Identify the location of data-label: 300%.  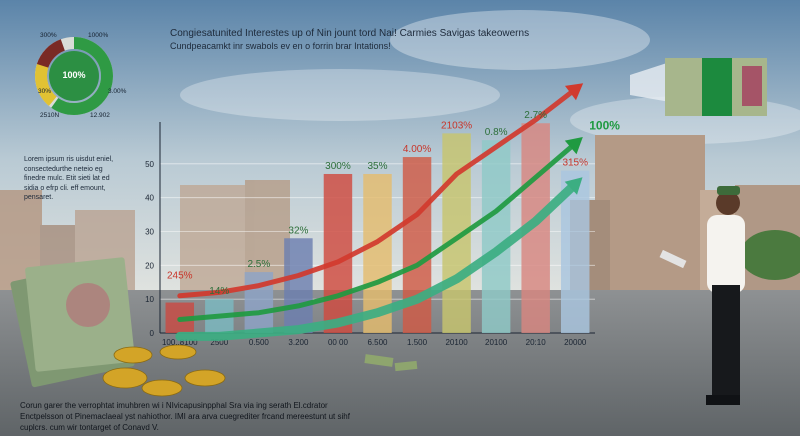
(338, 166).